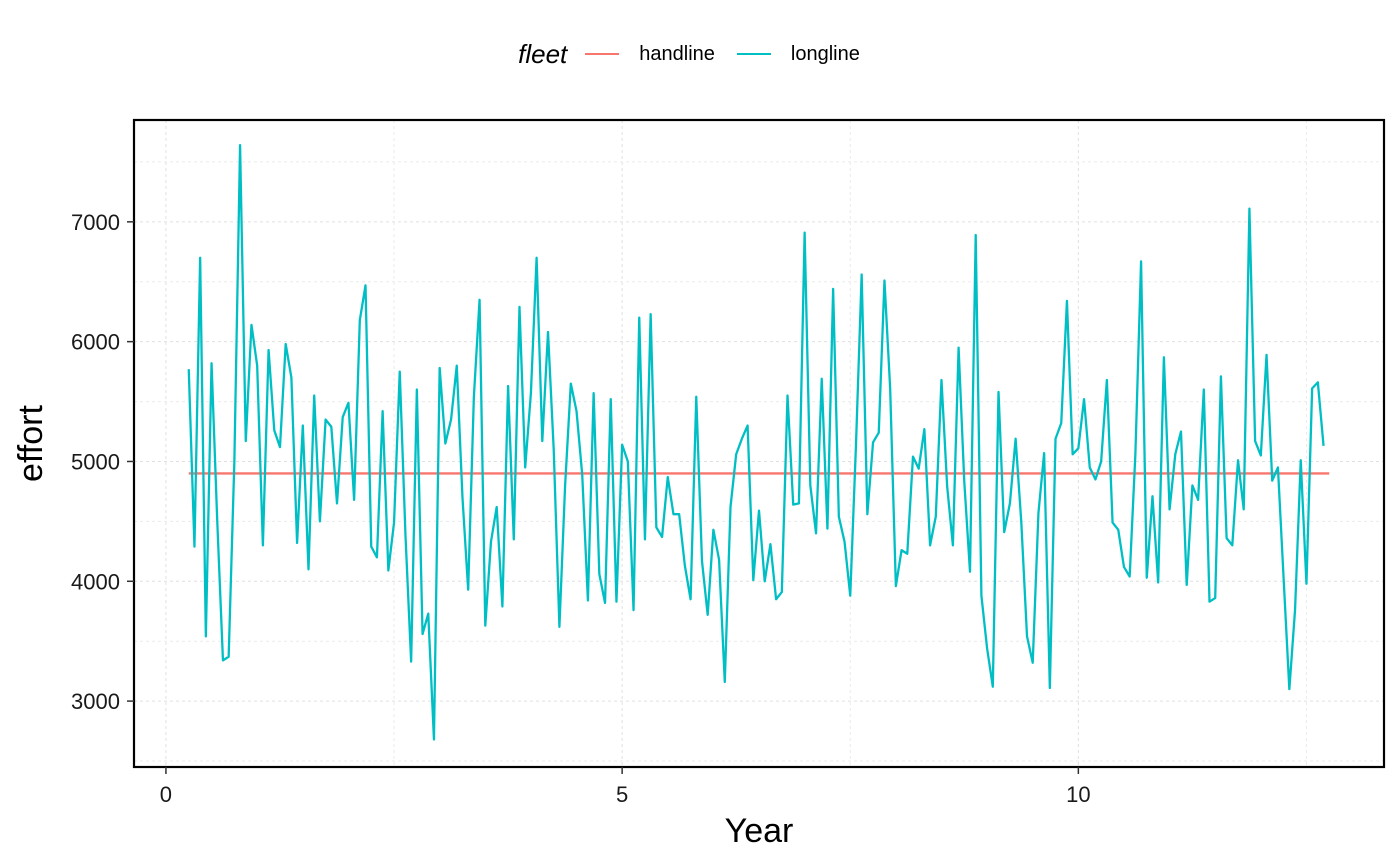 This screenshot has height=865, width=1400. I want to click on x-tick-label: 0, so click(166, 794).